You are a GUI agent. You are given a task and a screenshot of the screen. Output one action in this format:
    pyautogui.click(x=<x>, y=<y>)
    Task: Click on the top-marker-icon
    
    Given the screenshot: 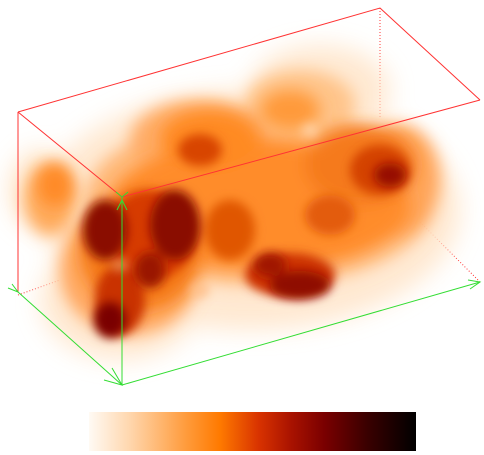 What is the action you would take?
    pyautogui.click(x=122, y=194)
    